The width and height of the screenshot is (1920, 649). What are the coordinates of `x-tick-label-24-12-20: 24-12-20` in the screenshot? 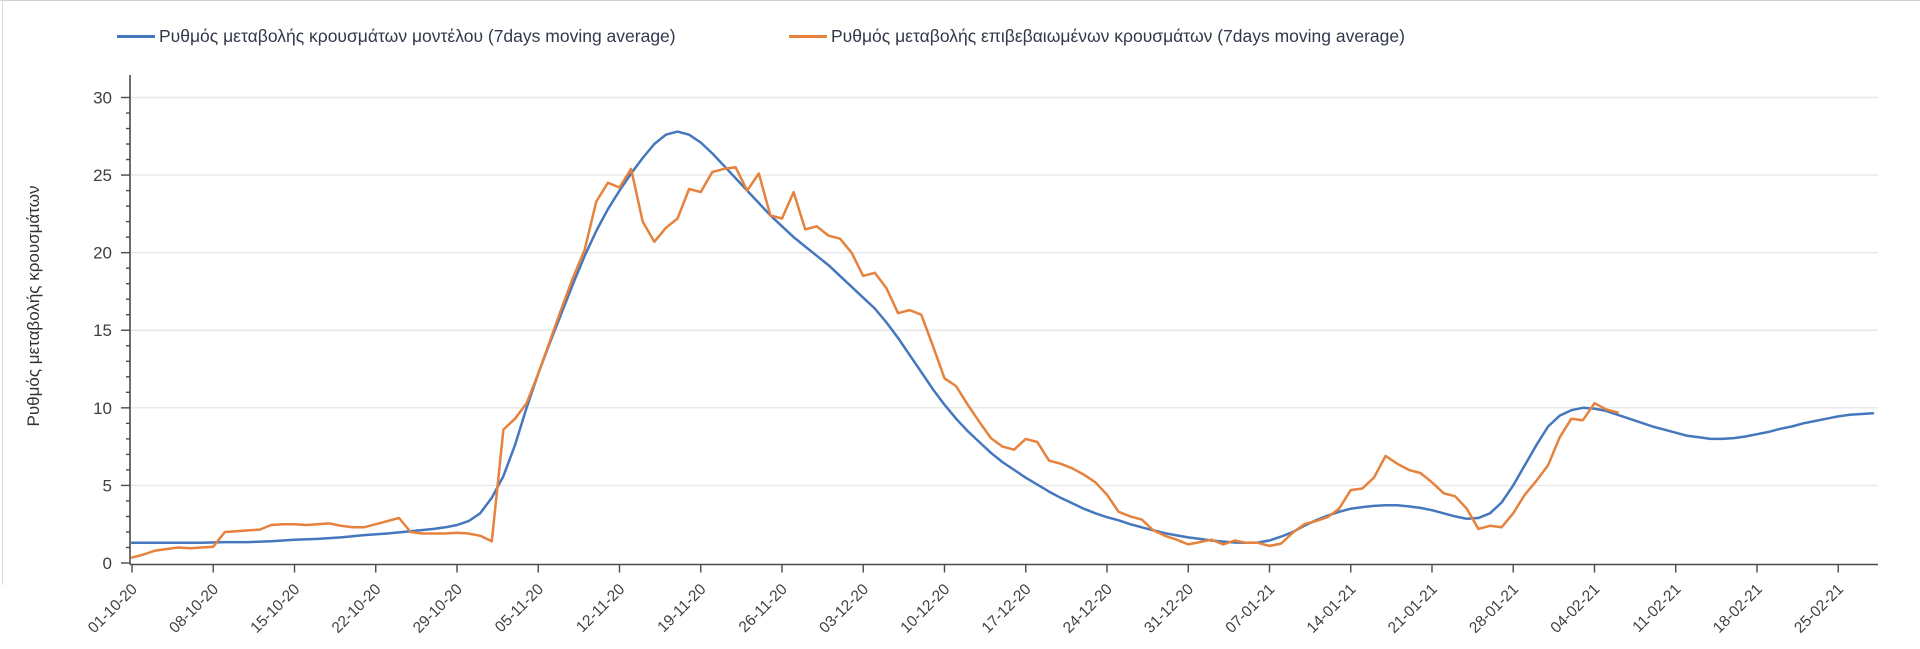 It's located at (1088, 609).